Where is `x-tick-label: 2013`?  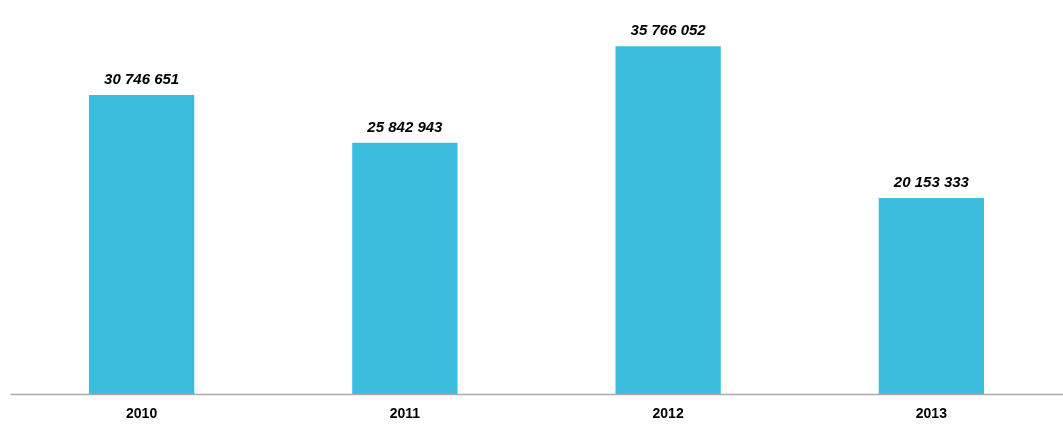 x-tick-label: 2013 is located at coordinates (931, 412).